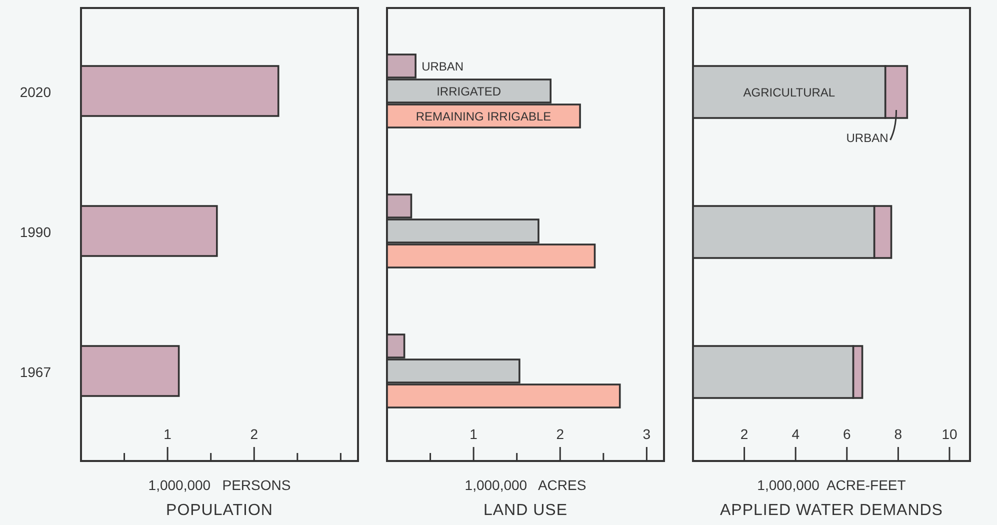 This screenshot has height=525, width=997. Describe the element at coordinates (646, 434) in the screenshot. I see `x-tick-label: 3` at that location.